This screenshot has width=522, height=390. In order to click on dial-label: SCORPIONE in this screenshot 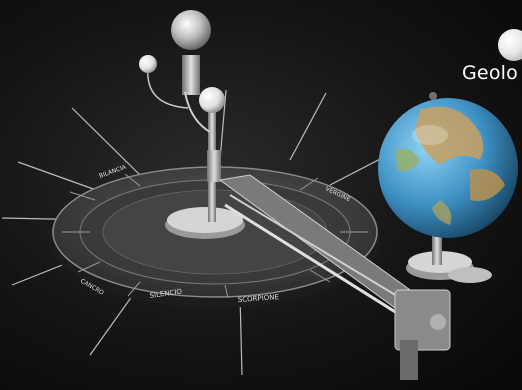, I will do `click(259, 298)`.